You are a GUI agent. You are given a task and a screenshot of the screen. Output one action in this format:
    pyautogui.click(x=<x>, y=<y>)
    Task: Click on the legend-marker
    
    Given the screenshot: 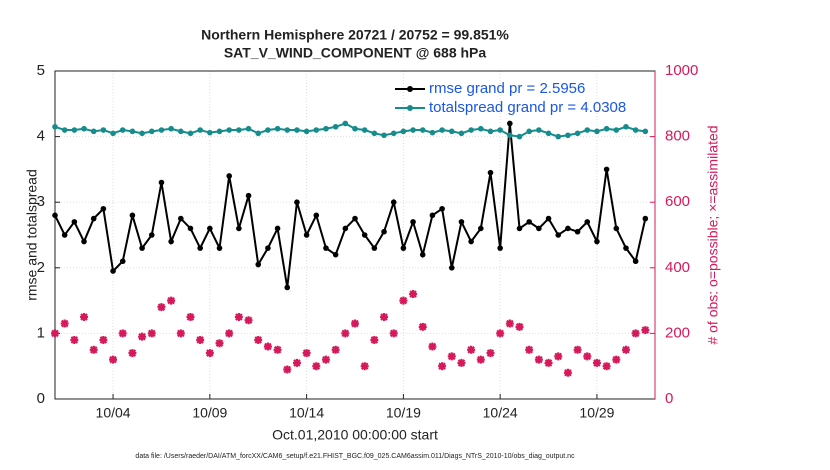 What is the action you would take?
    pyautogui.click(x=410, y=108)
    